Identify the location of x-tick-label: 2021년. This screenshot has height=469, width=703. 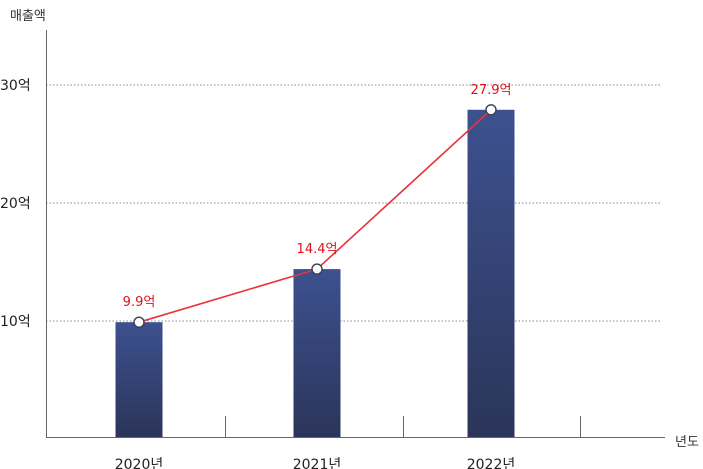
(317, 463).